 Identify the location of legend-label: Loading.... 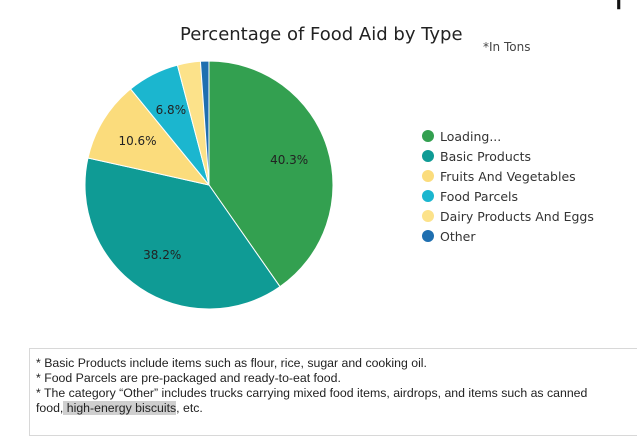
(471, 136).